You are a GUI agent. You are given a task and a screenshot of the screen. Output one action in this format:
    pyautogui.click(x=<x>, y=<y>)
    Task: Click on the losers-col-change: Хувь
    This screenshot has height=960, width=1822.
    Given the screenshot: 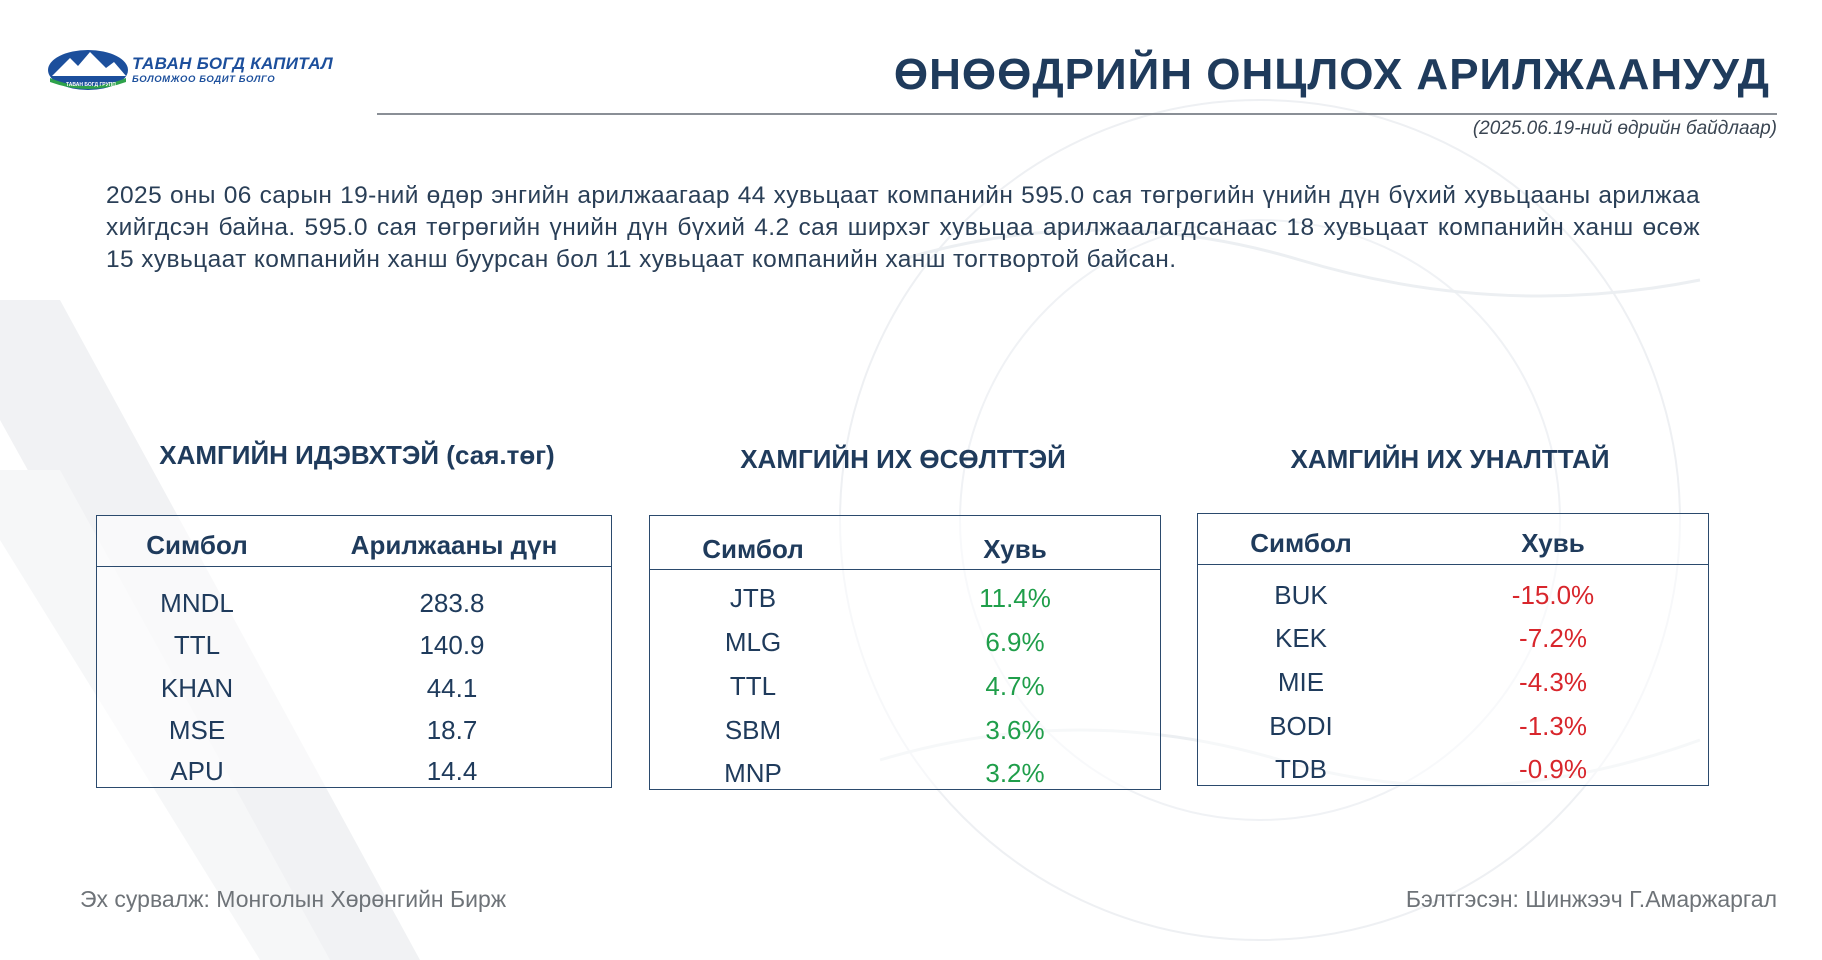 What is the action you would take?
    pyautogui.click(x=1553, y=543)
    